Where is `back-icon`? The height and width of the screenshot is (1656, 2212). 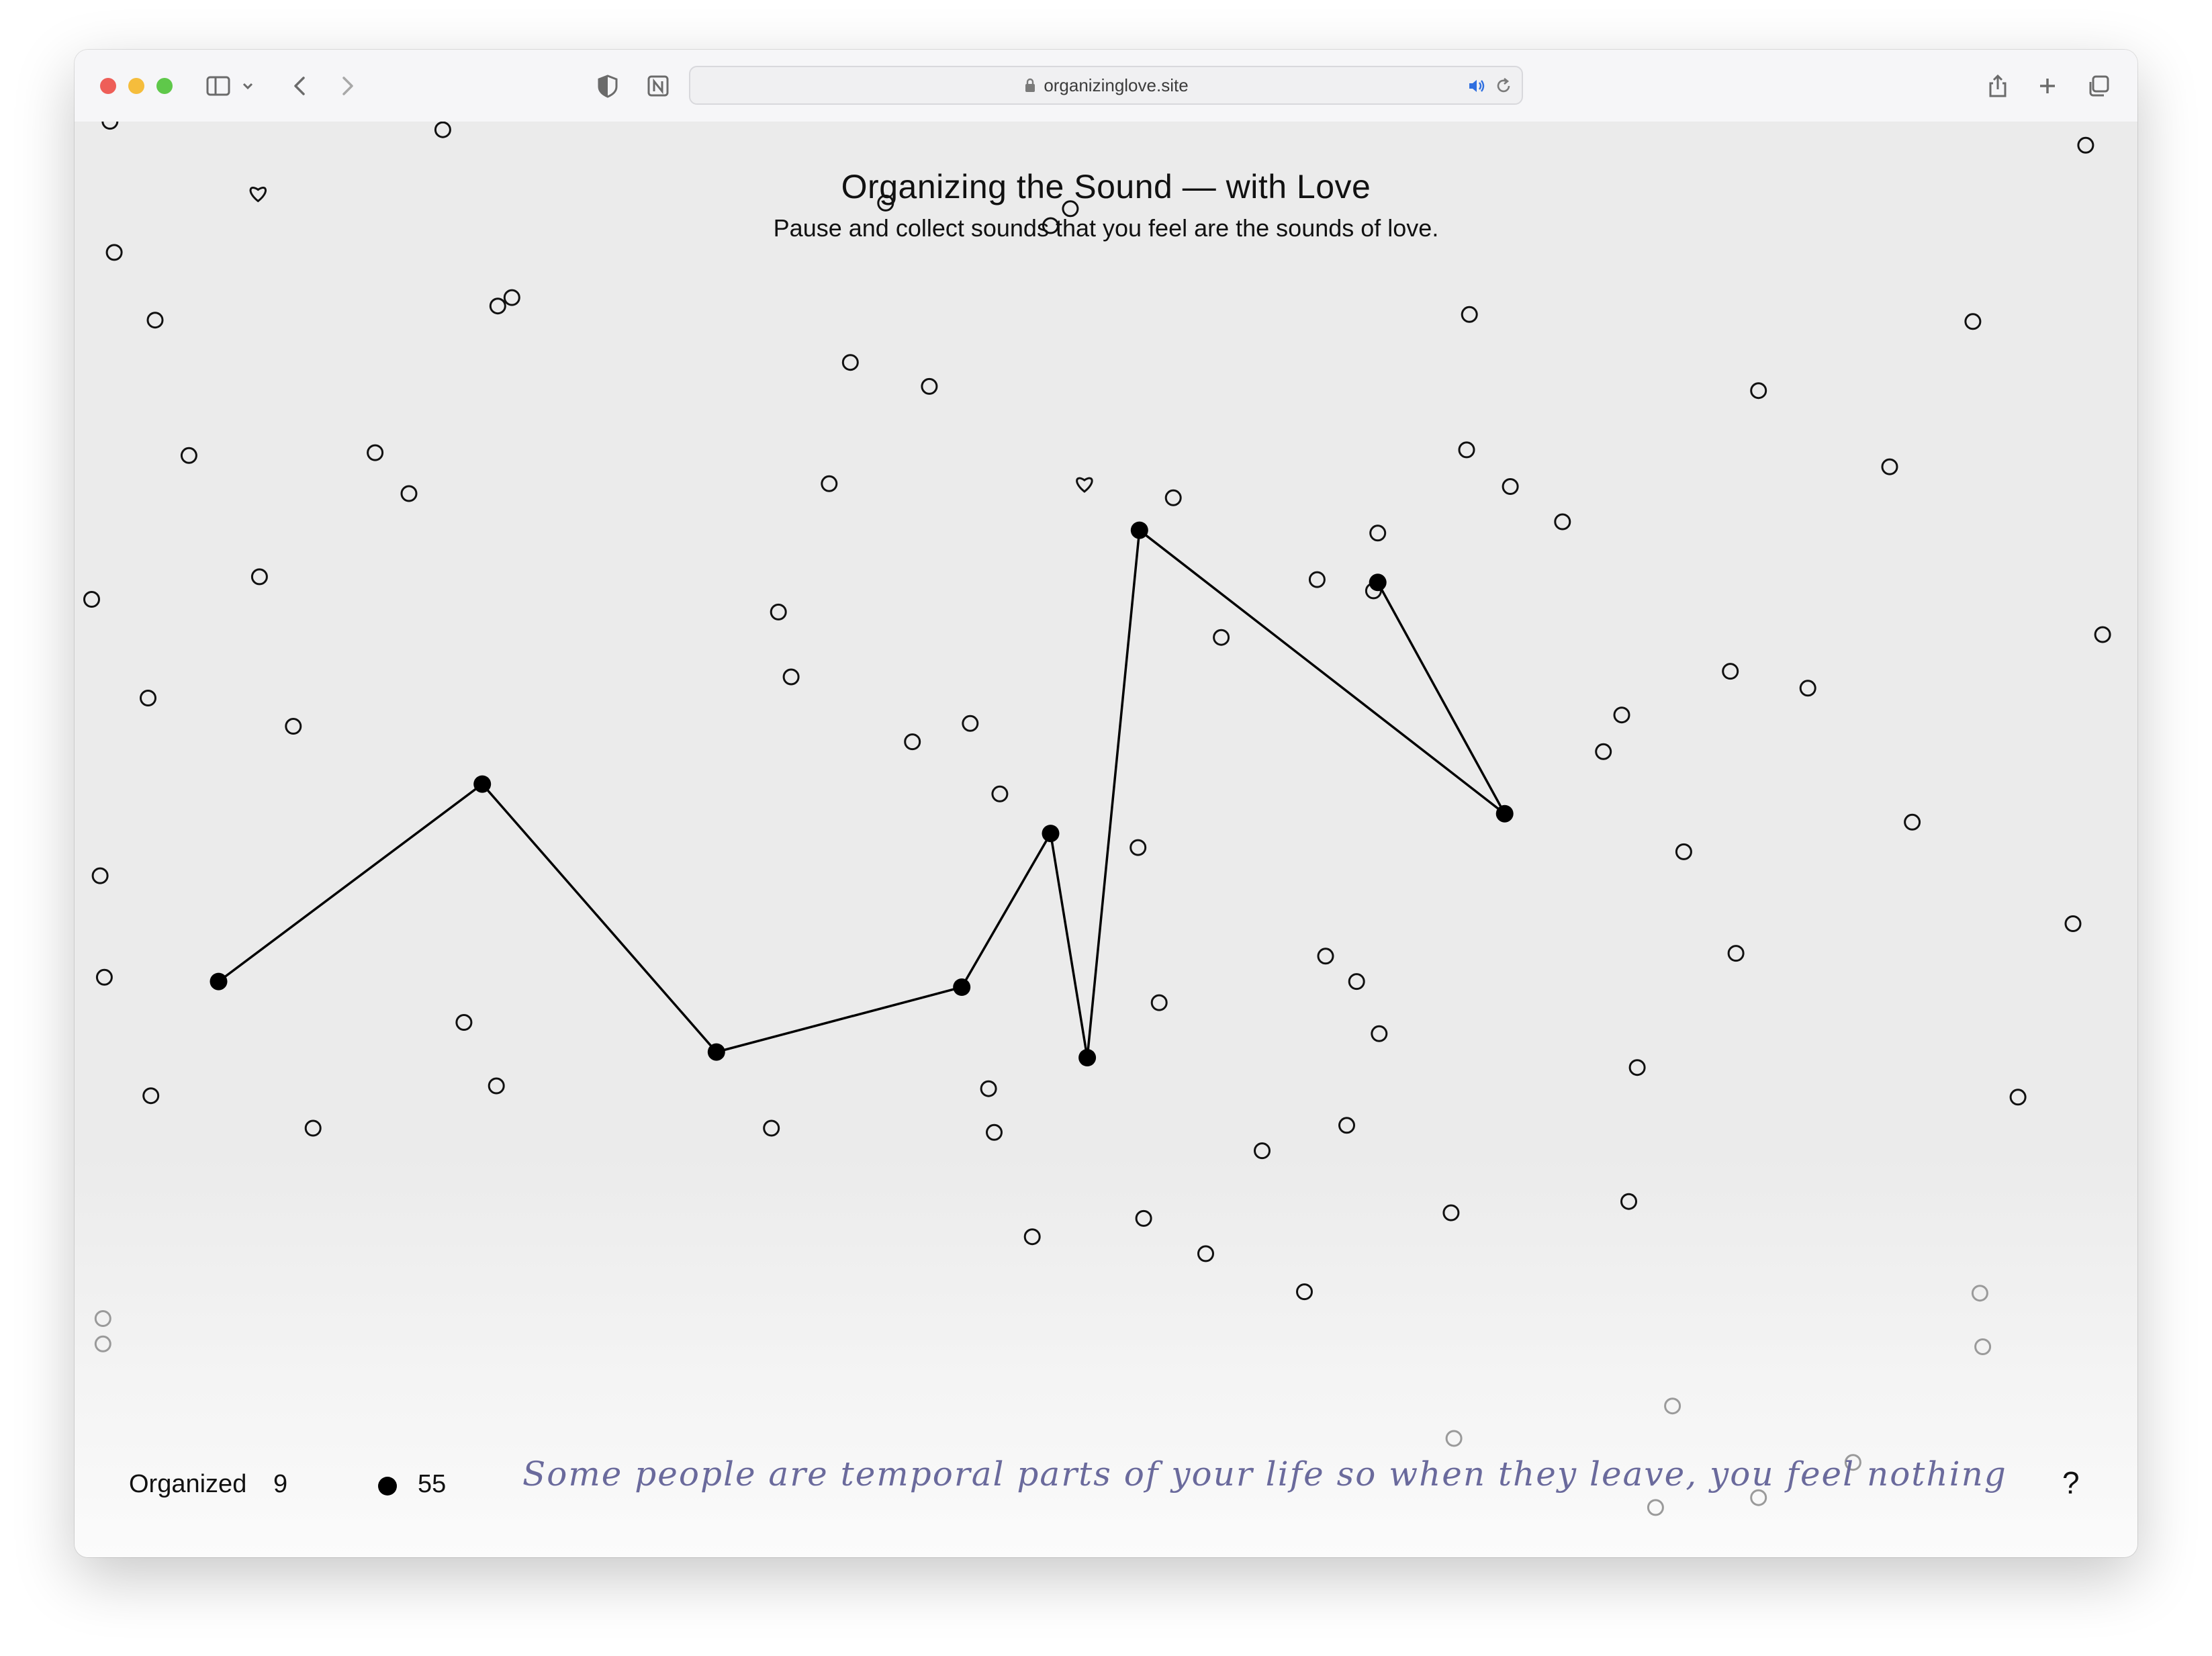
back-icon is located at coordinates (300, 86).